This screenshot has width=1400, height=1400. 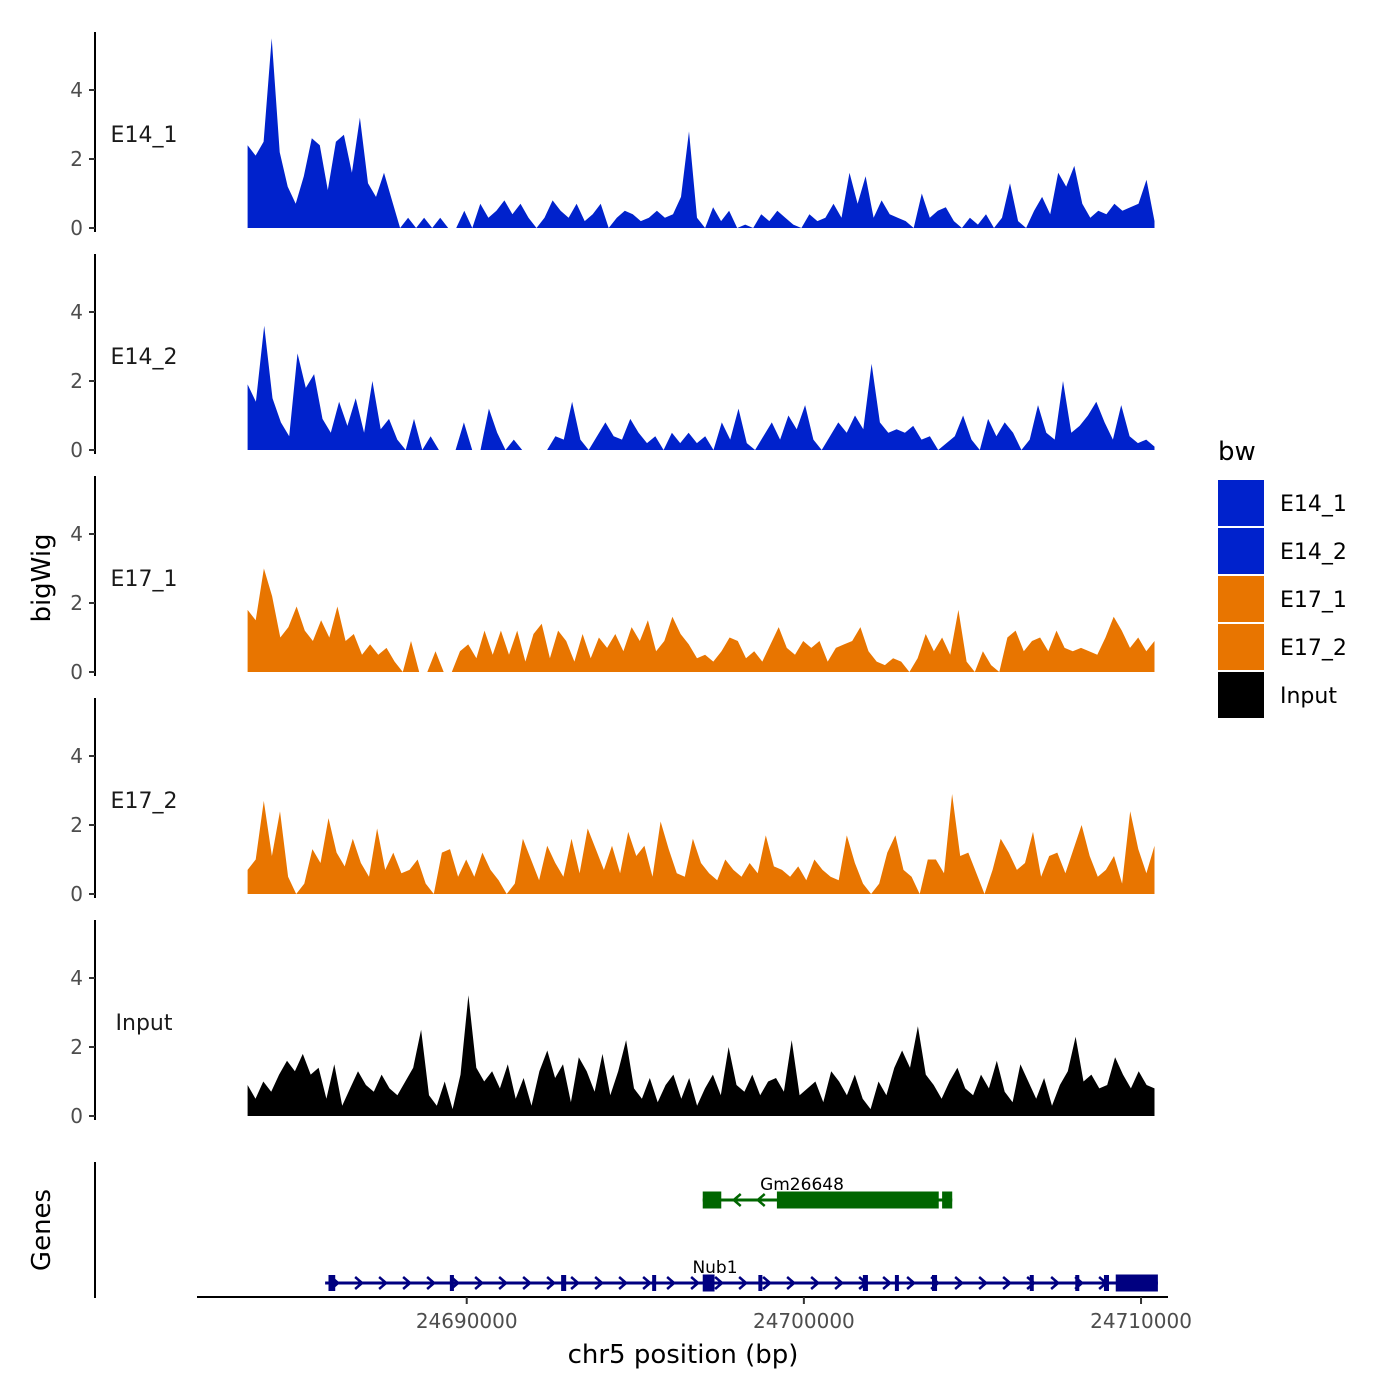 What do you see at coordinates (802, 1185) in the screenshot?
I see `gene-label: Gm26648` at bounding box center [802, 1185].